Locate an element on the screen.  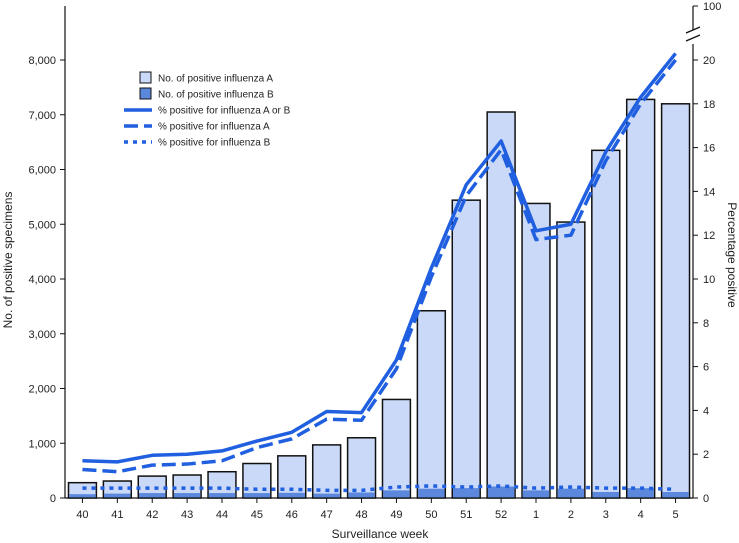
x-tick-label: 3 is located at coordinates (606, 515).